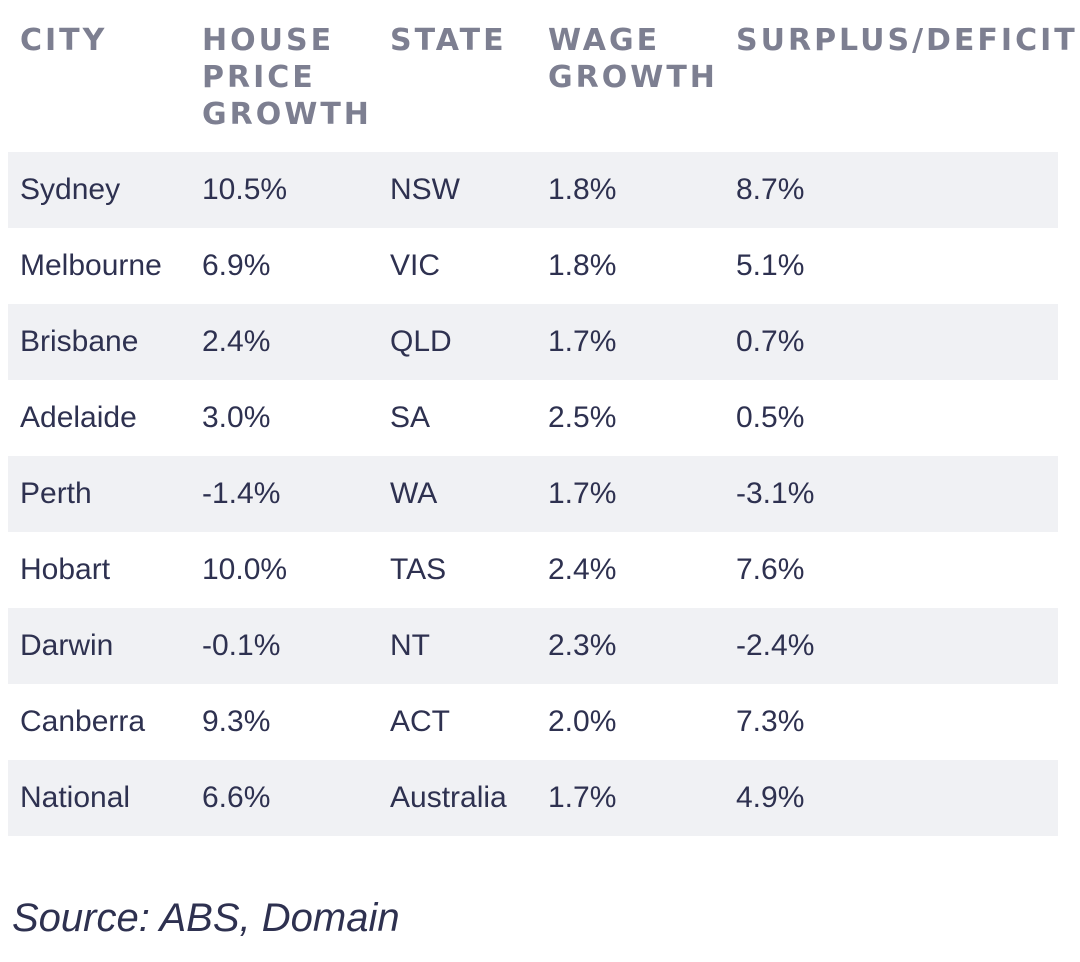 The image size is (1080, 962). What do you see at coordinates (770, 341) in the screenshot?
I see `cell-surplus-deficit: 0.7%` at bounding box center [770, 341].